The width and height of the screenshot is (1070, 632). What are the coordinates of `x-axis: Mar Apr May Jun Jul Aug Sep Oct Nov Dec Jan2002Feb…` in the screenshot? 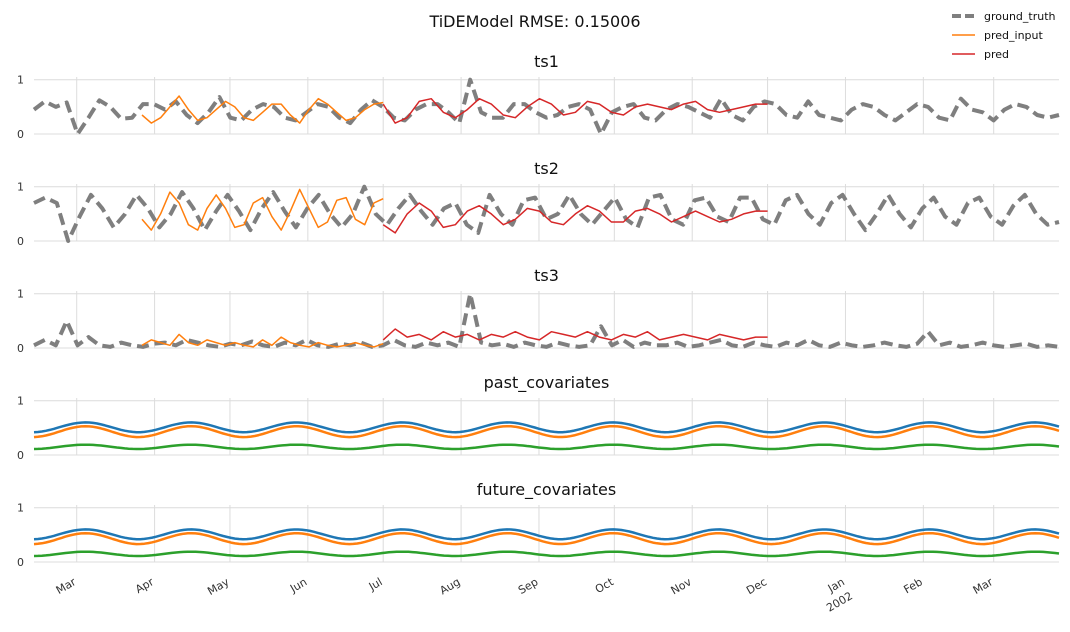 It's located at (525, 595).